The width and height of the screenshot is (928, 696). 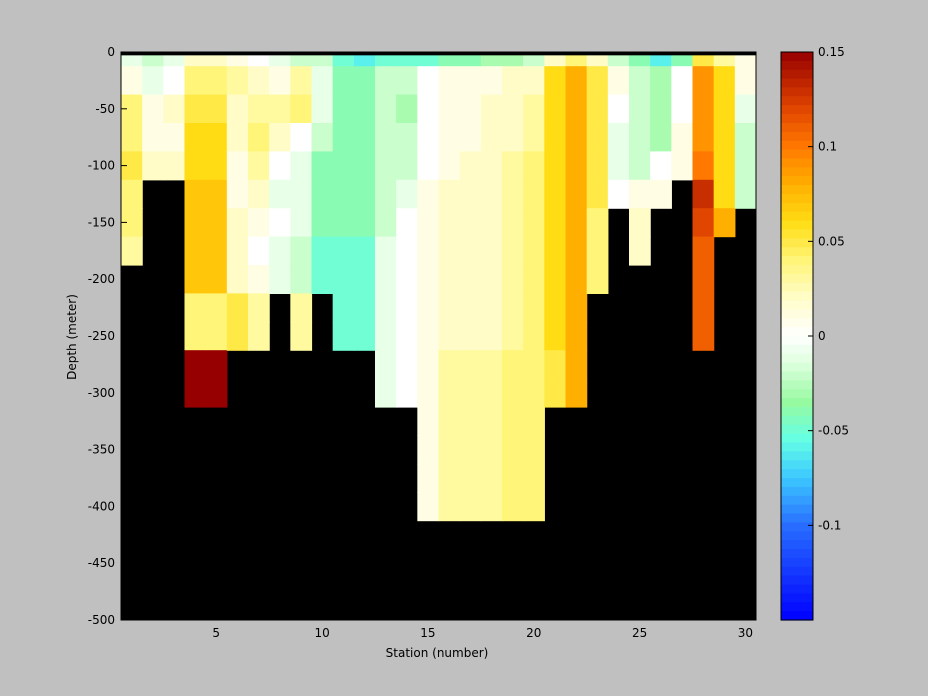 I want to click on y-tick-label: -400, so click(x=101, y=506).